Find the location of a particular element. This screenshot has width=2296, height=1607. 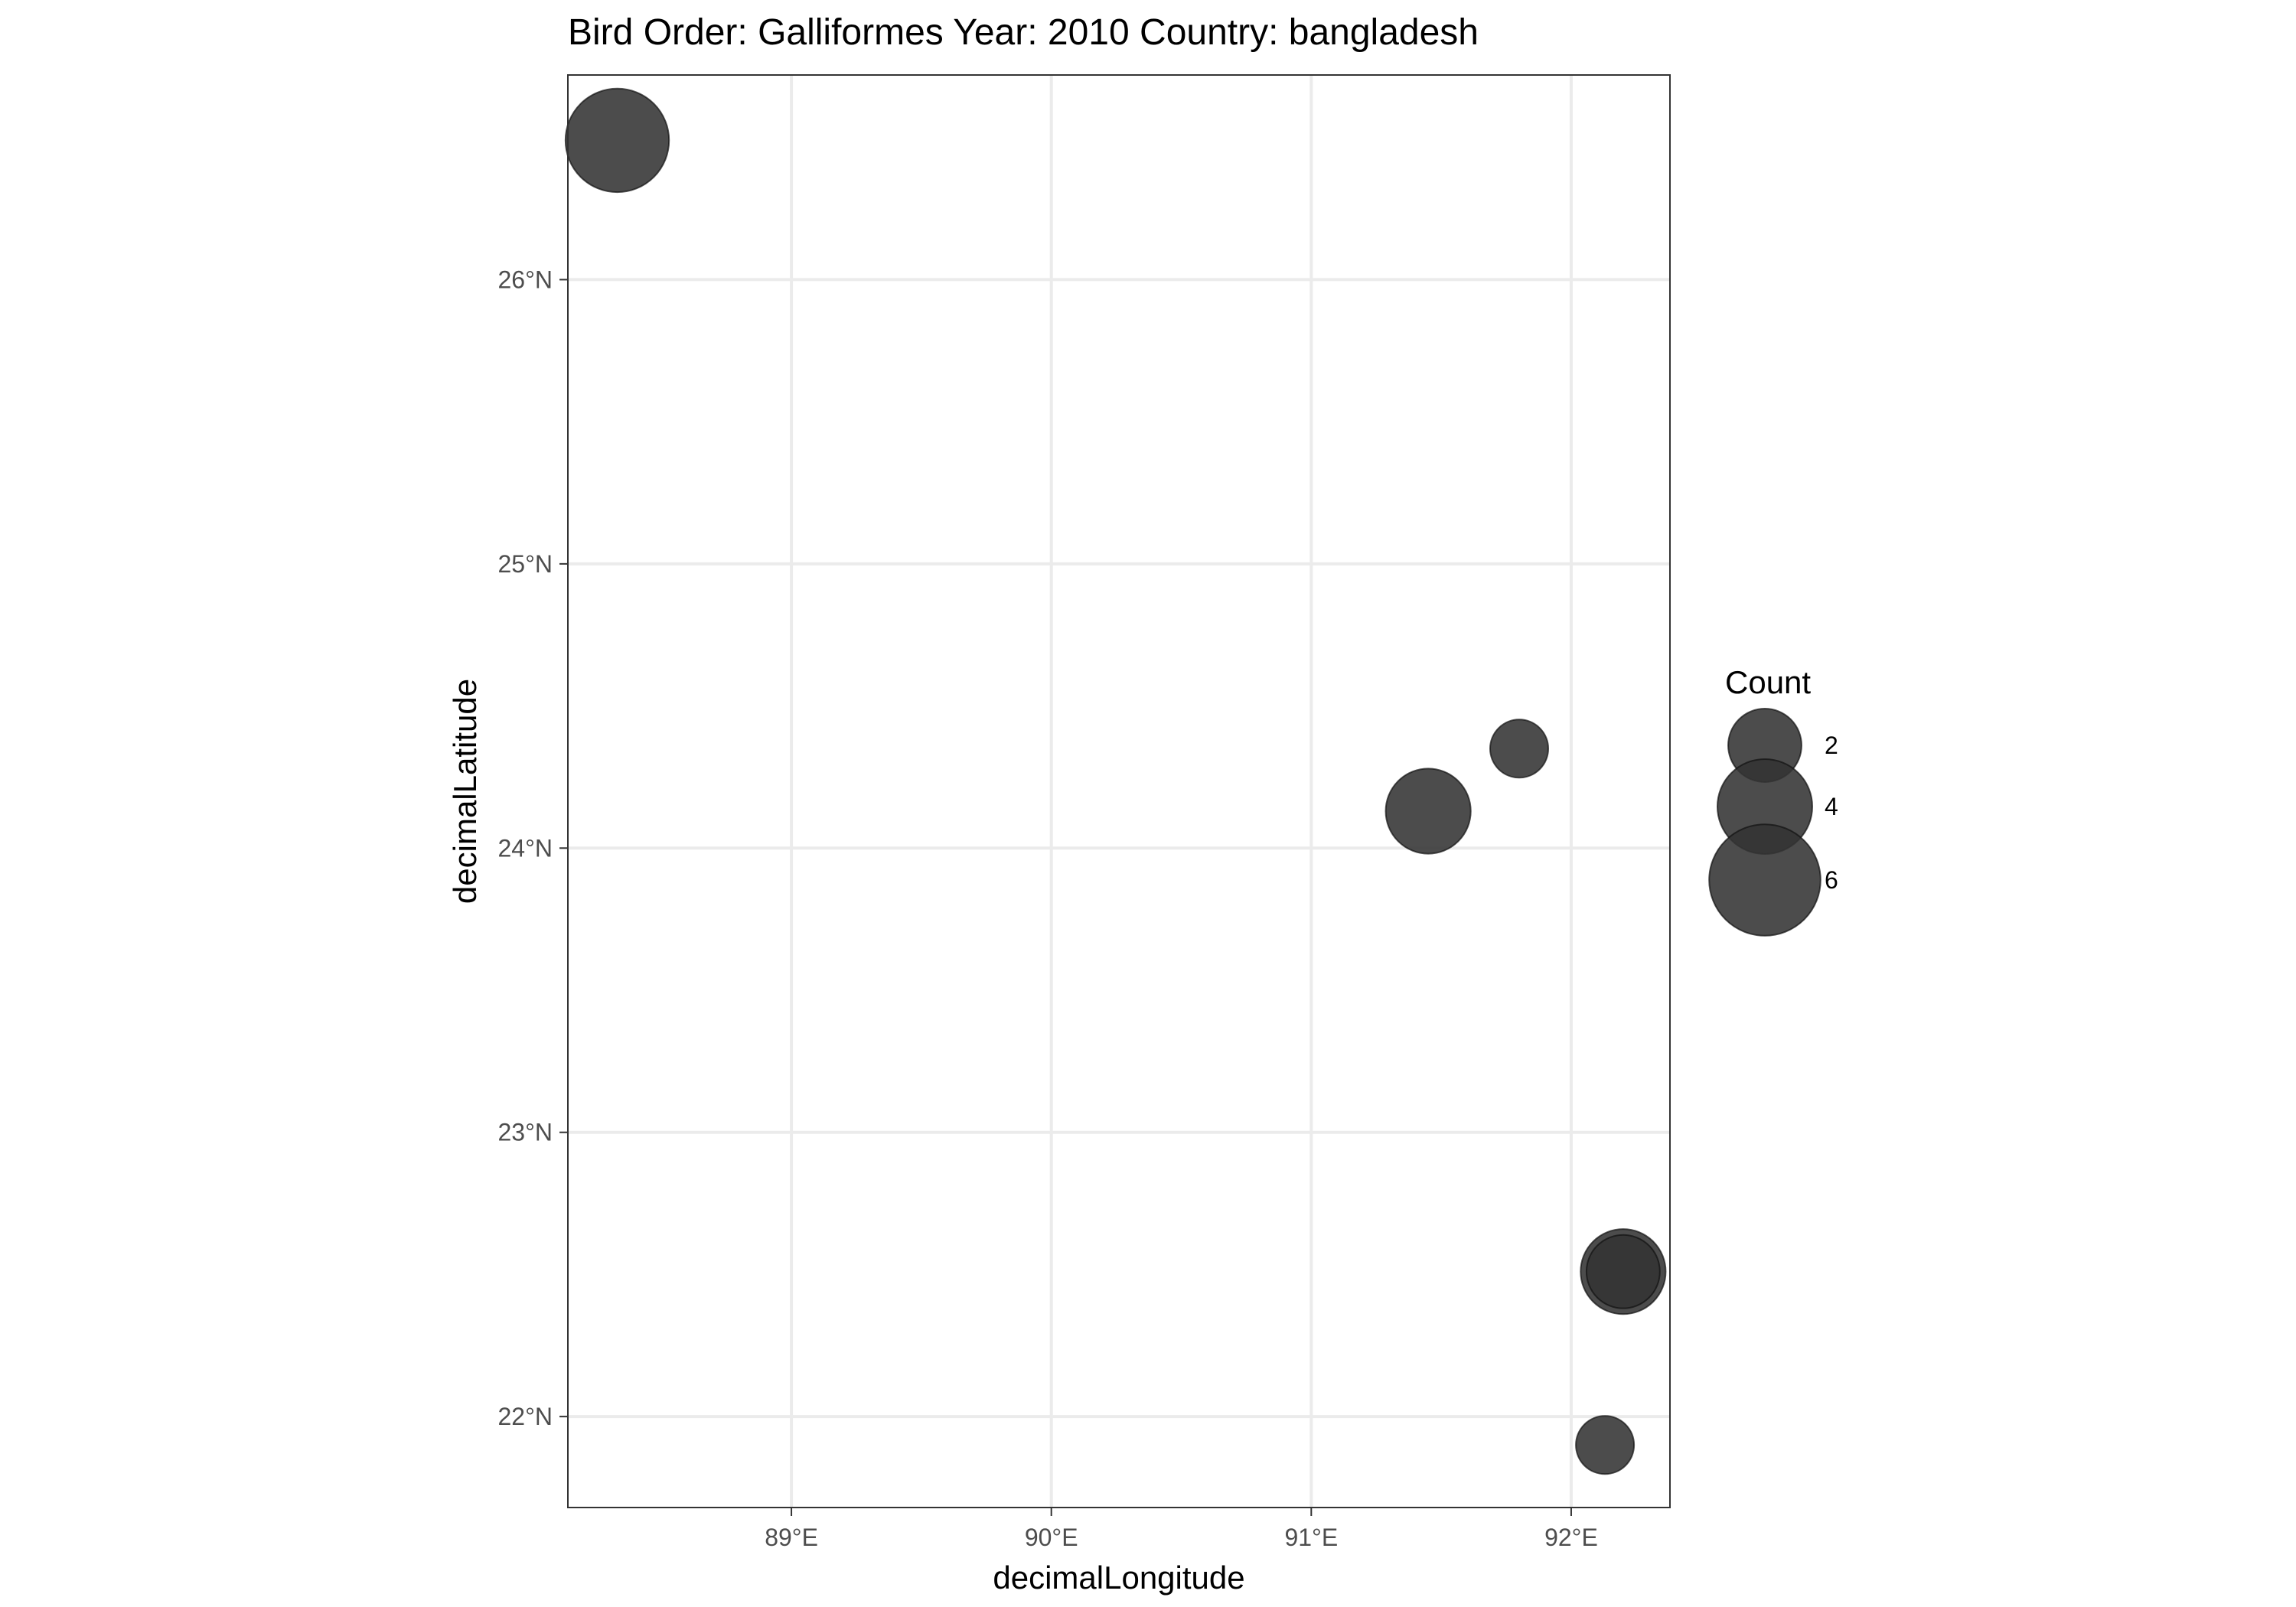

legend: Count 2 4 6 is located at coordinates (1773, 800).